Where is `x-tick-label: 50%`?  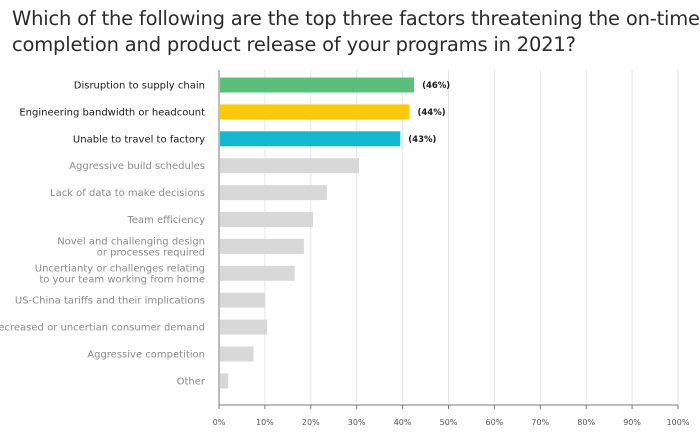
x-tick-label: 50% is located at coordinates (449, 422).